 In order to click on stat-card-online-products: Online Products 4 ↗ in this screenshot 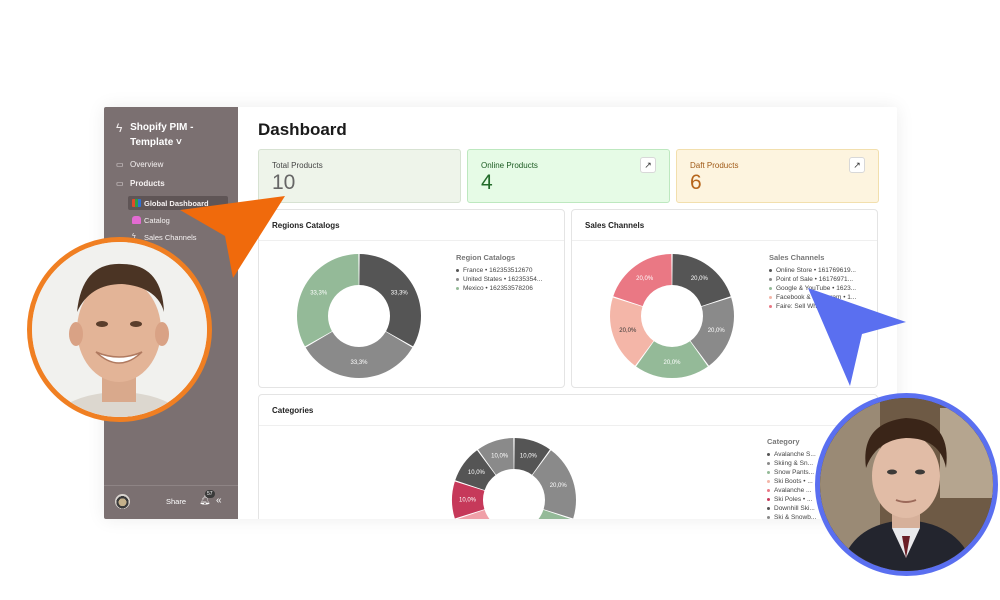, I will do `click(568, 176)`.